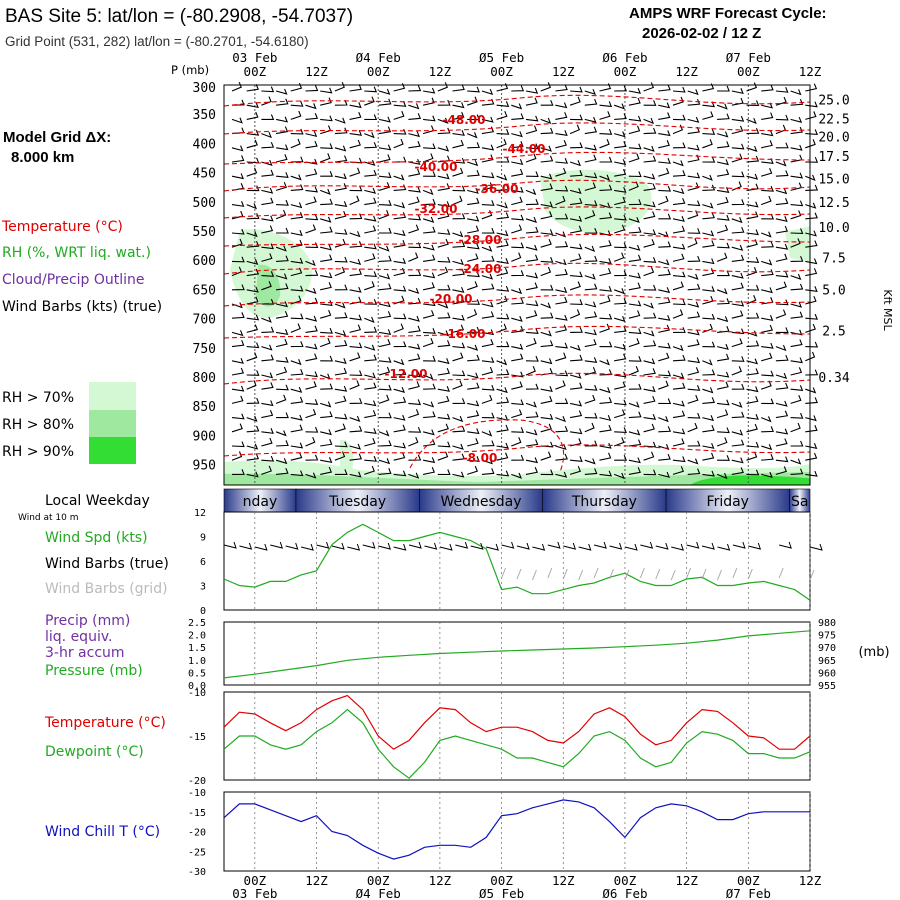  Describe the element at coordinates (701, 33) in the screenshot. I see `forecast-cycle-value: 2026-02-02 / 12 Z` at that location.